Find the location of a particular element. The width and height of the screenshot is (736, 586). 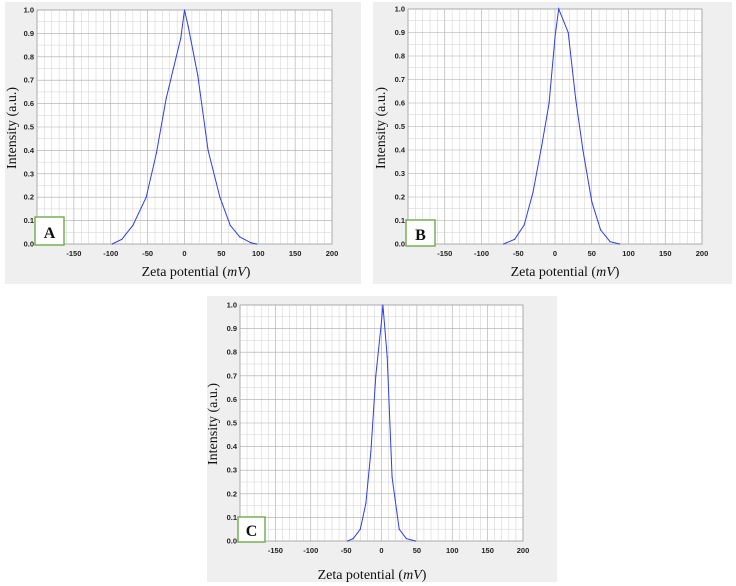

panel-a-x-tick-label: -100 is located at coordinates (110, 253).